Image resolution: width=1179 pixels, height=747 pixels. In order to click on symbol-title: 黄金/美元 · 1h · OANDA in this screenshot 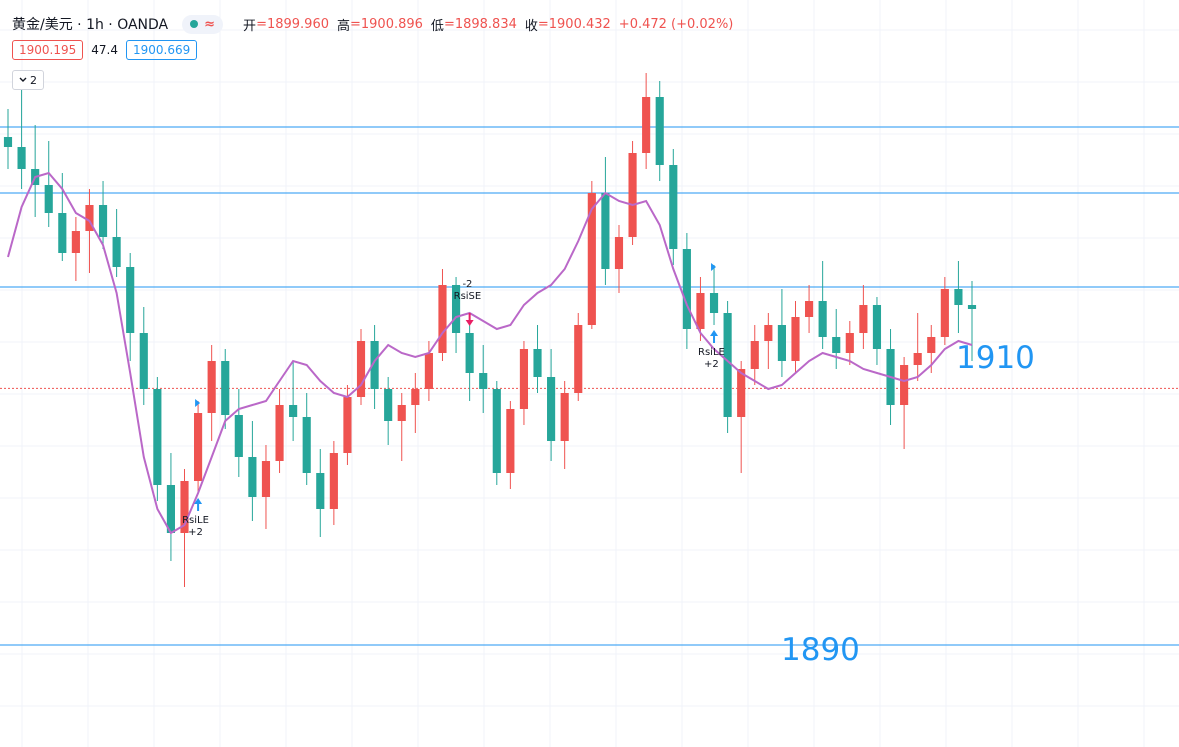, I will do `click(90, 25)`.